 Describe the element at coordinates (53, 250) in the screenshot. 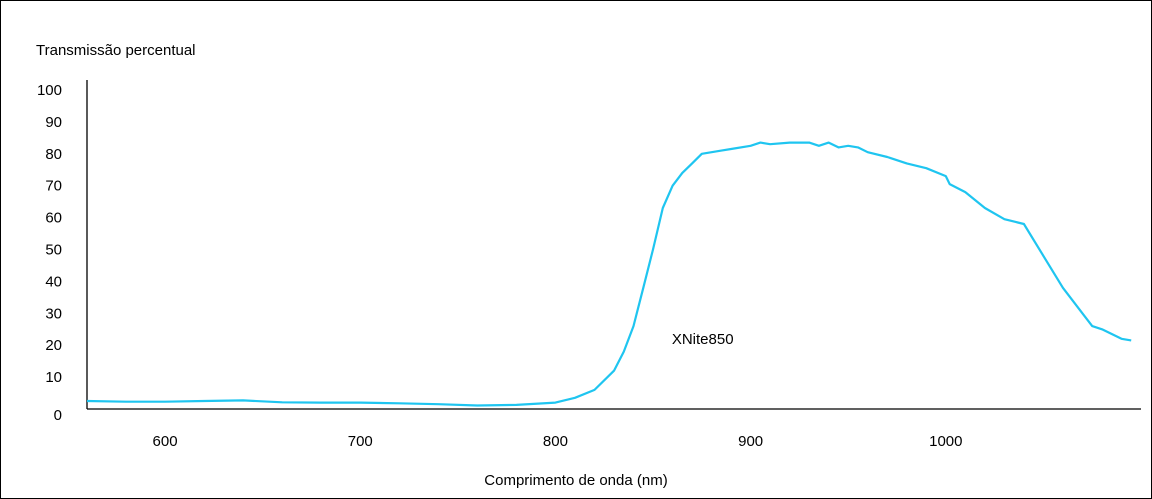

I see `y-tick-label: 50` at that location.